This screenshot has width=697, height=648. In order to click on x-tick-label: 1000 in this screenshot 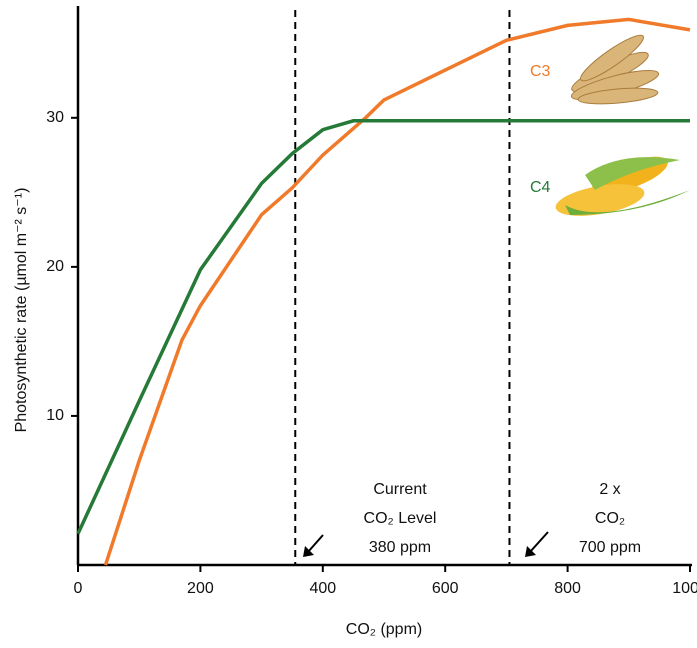, I will do `click(684, 588)`.